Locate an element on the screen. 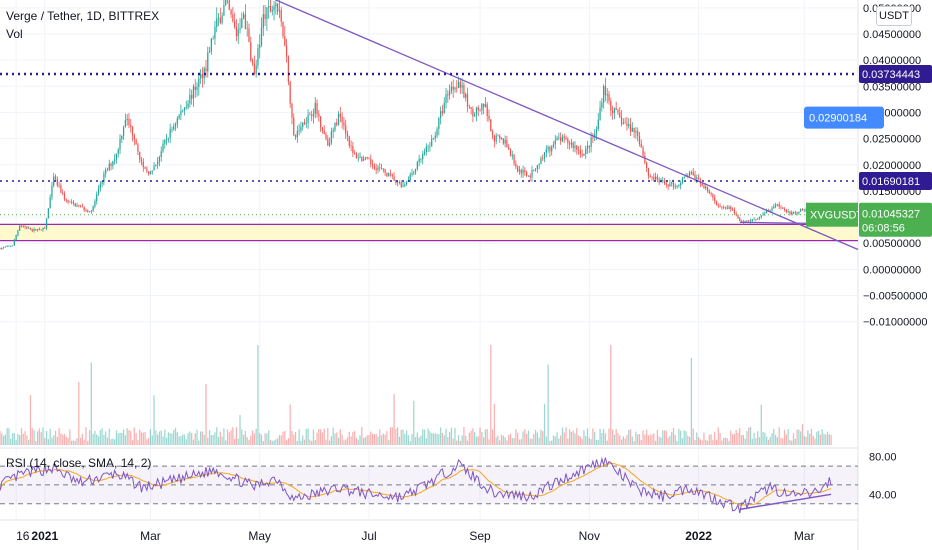 The image size is (932, 550). level-badge-label: 0.02900184 is located at coordinates (838, 119).